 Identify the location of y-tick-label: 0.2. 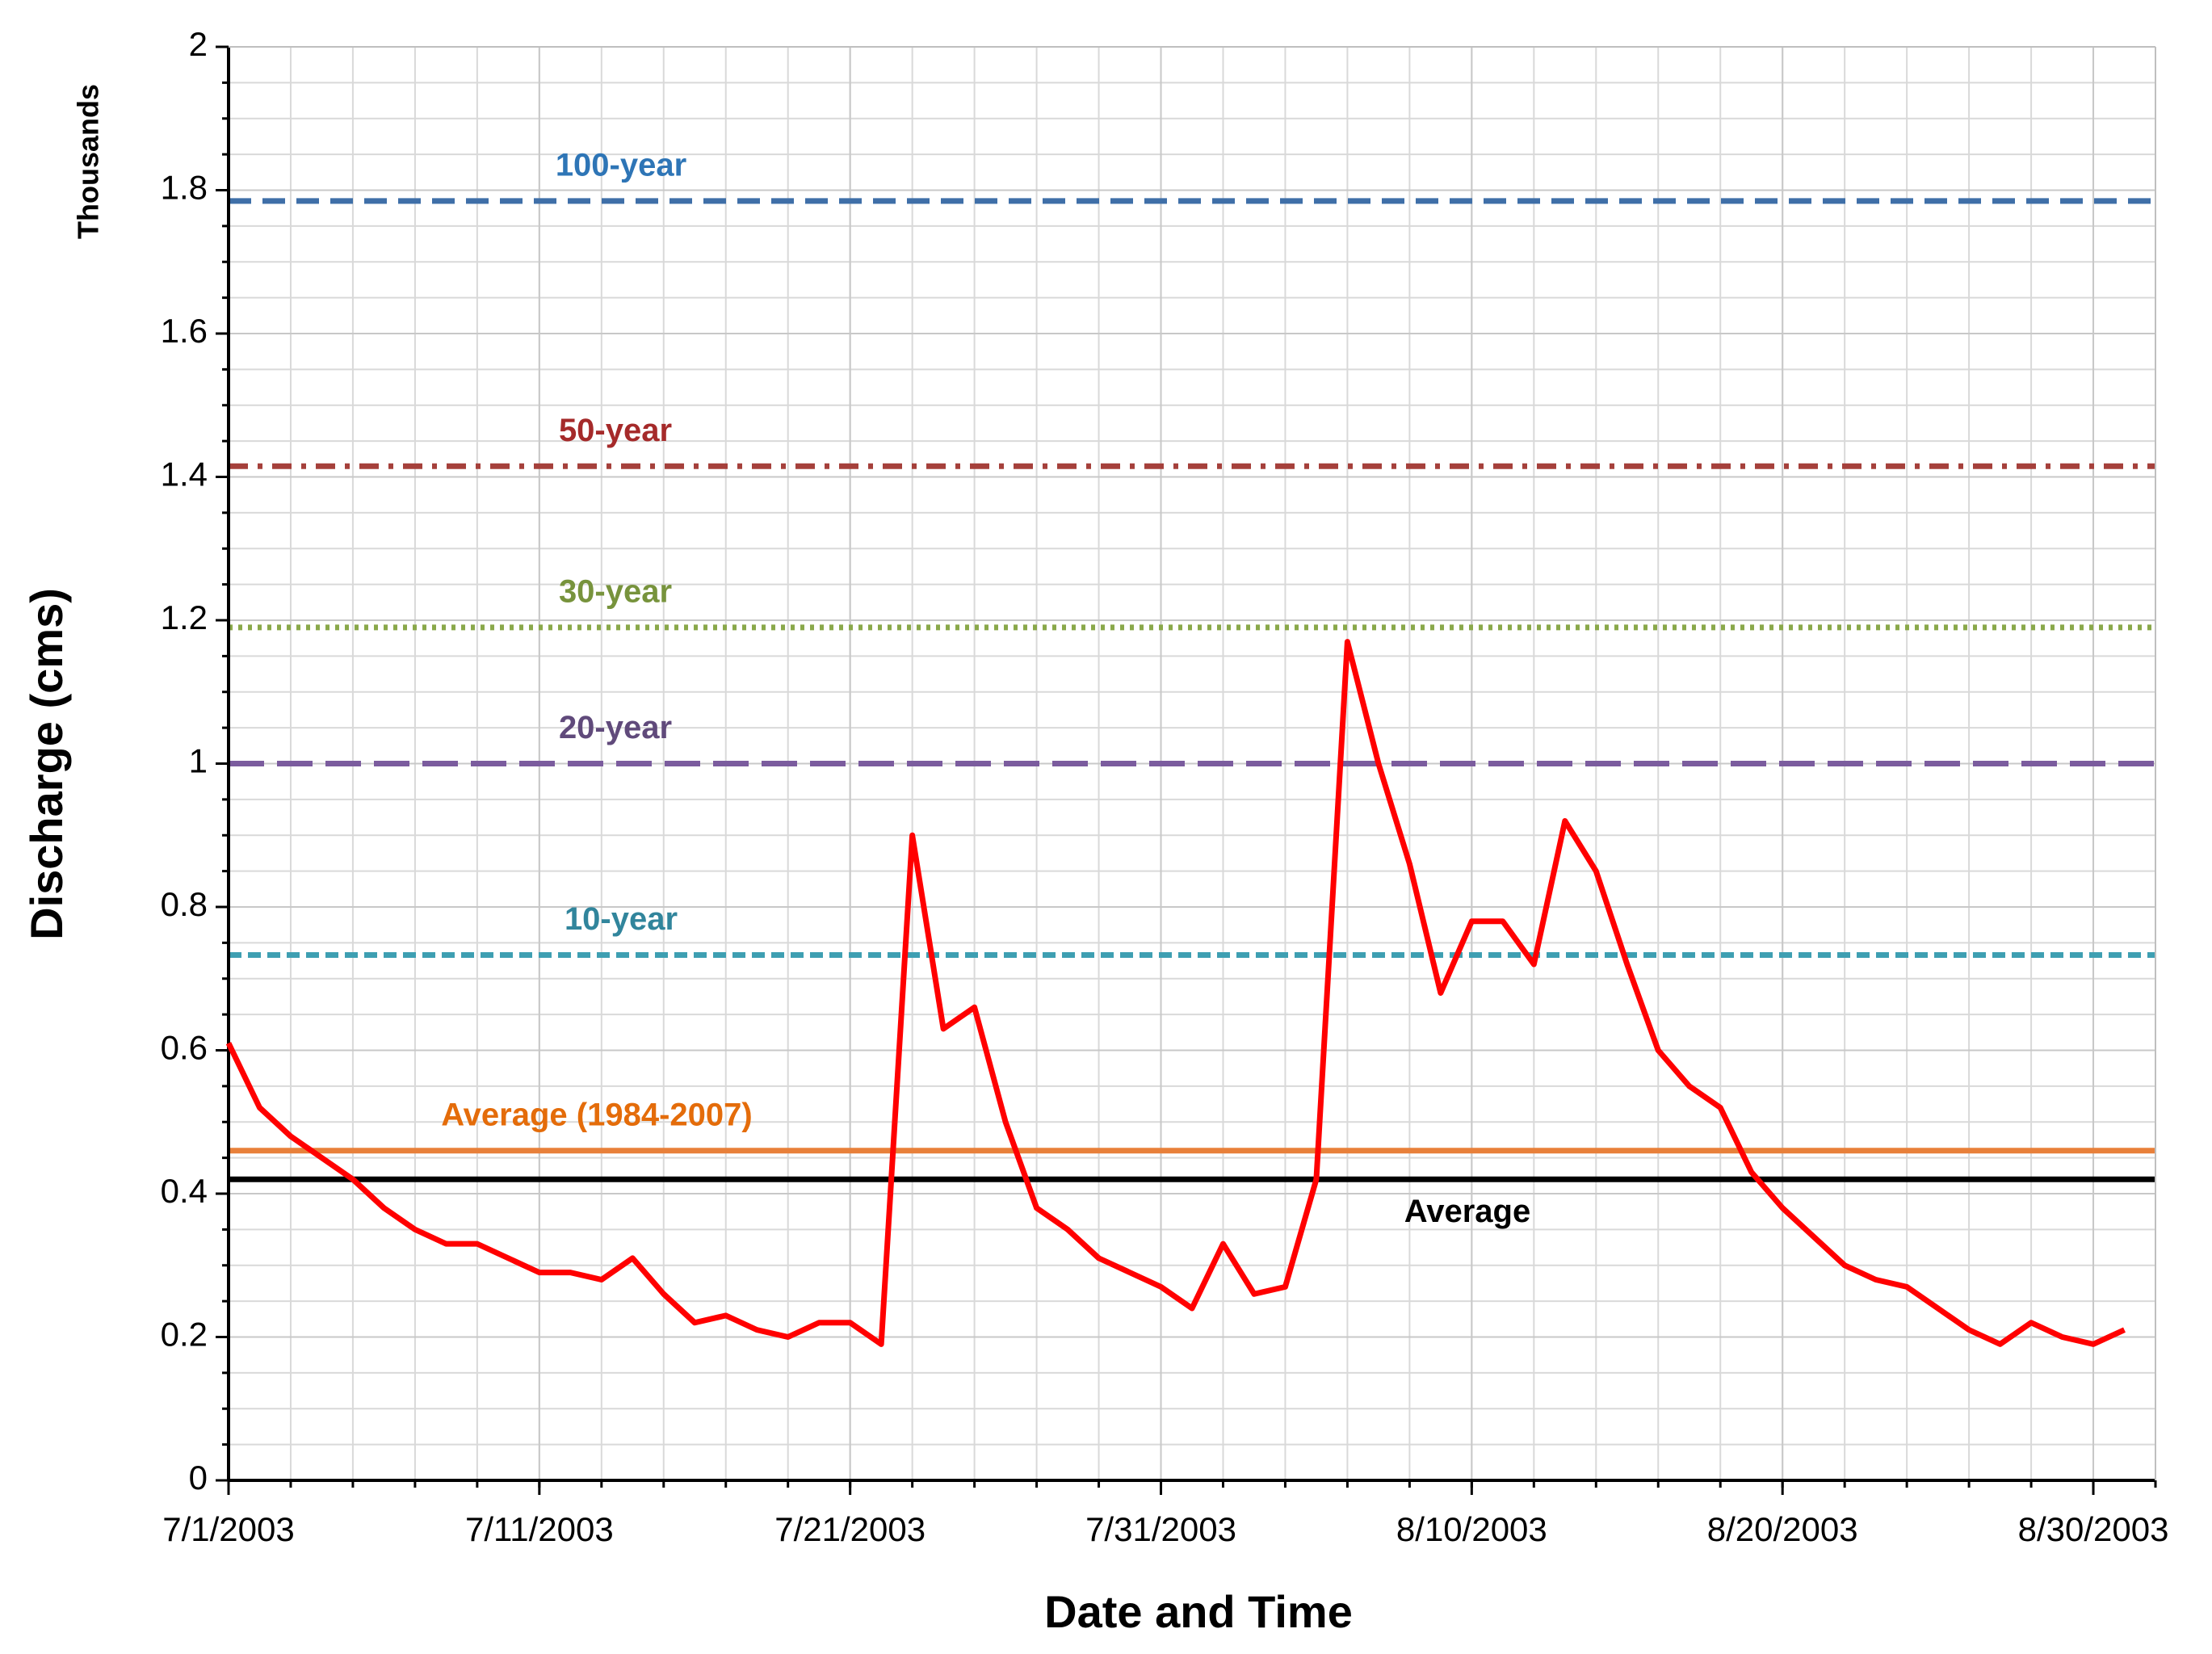
(185, 1335).